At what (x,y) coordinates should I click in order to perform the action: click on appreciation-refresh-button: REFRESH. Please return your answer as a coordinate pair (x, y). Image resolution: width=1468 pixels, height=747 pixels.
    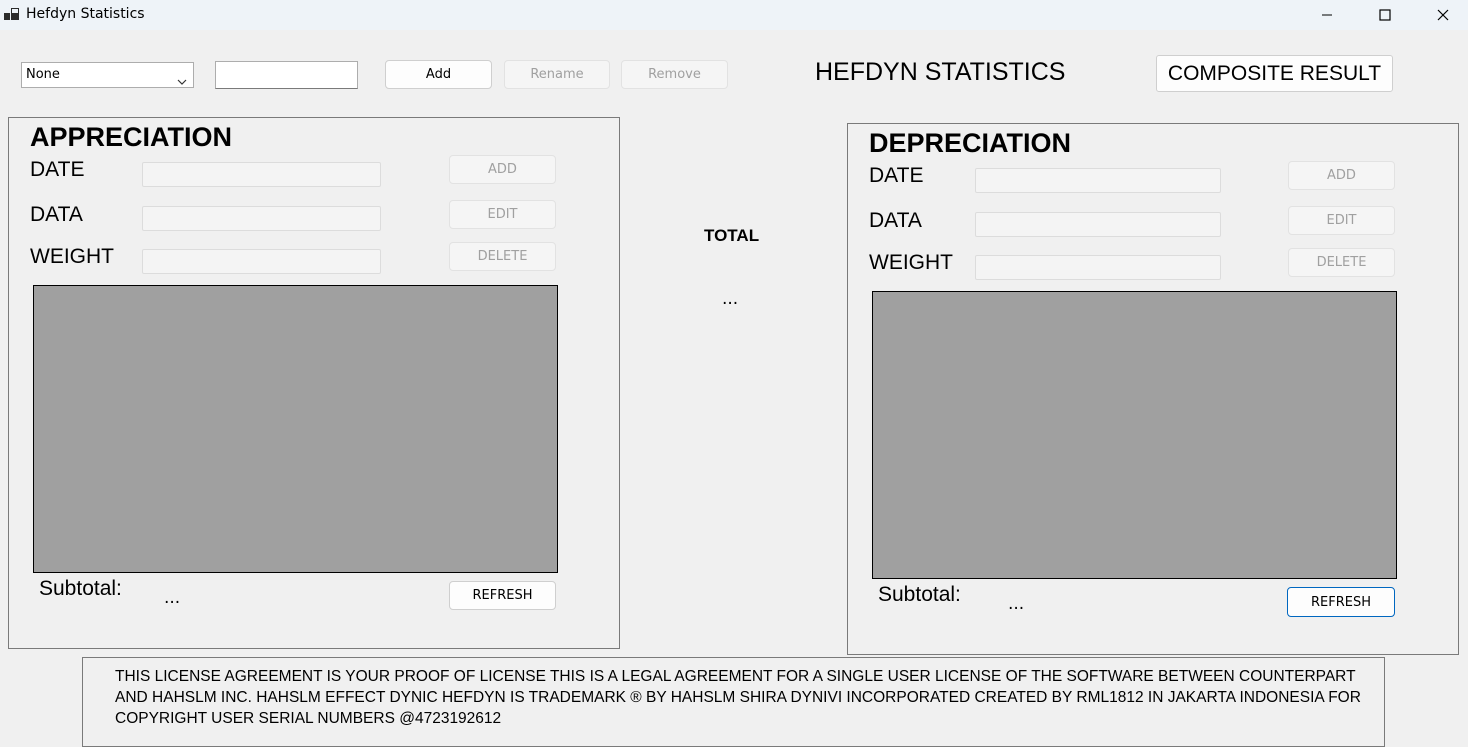
    Looking at the image, I should click on (502, 595).